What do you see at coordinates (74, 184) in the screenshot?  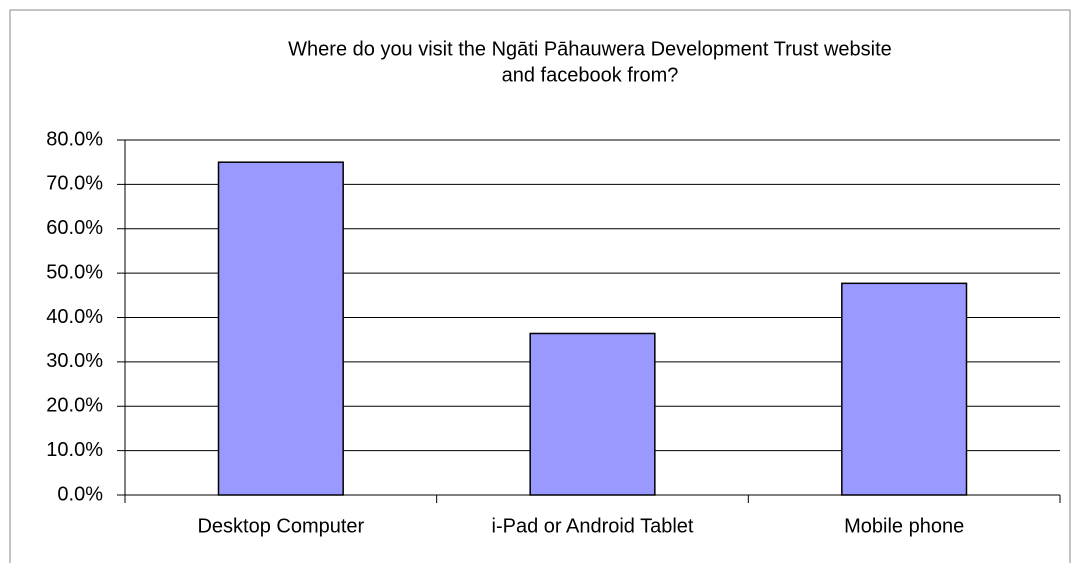 I see `y-tick-label: 70.0%` at bounding box center [74, 184].